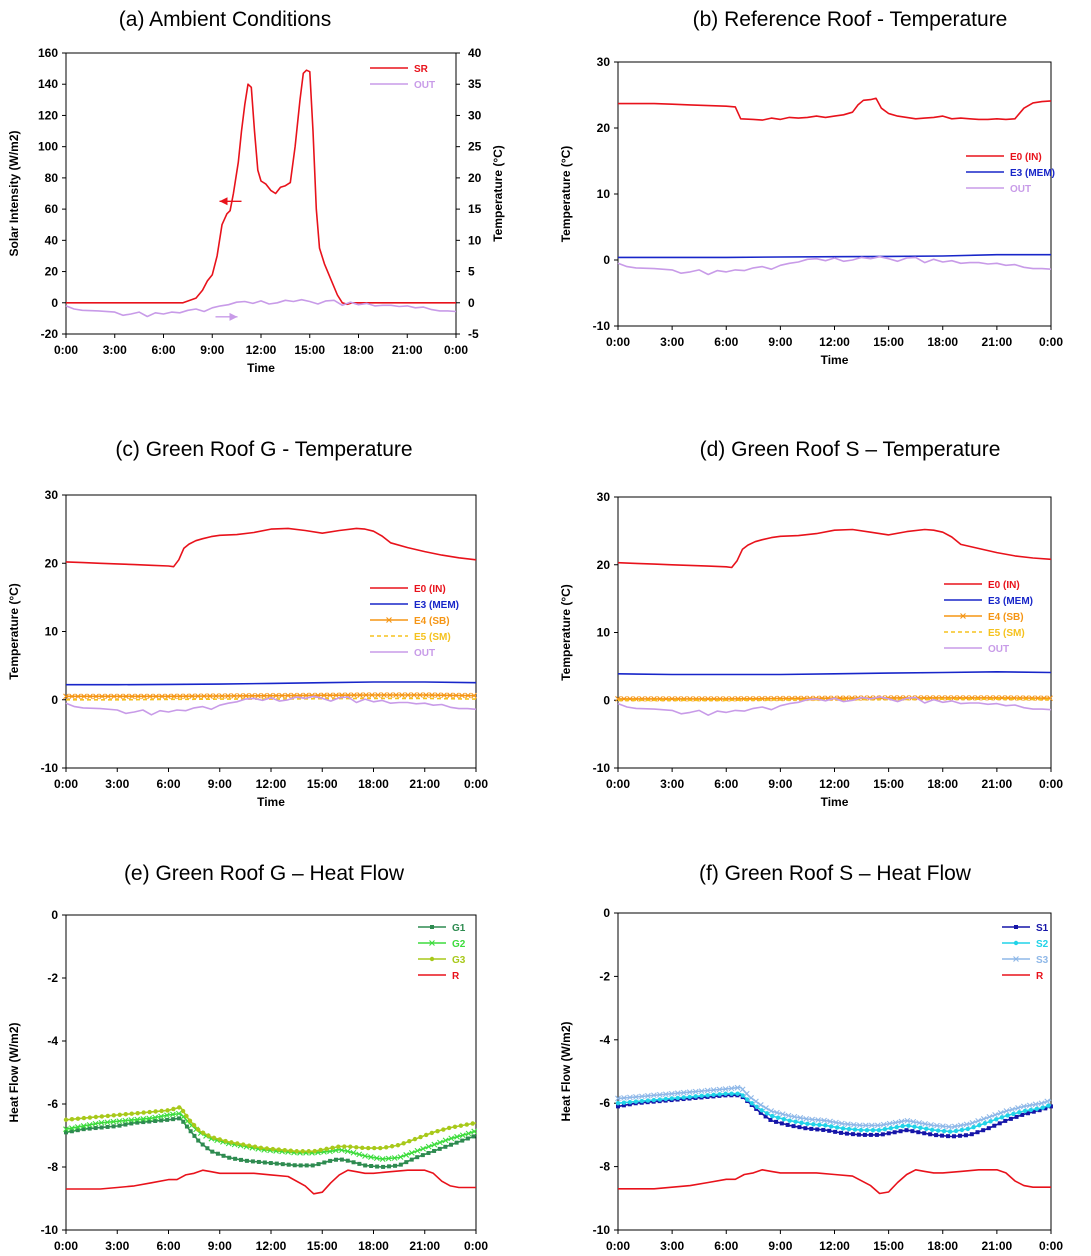  I want to click on y-tick-label: -2, so click(604, 976).